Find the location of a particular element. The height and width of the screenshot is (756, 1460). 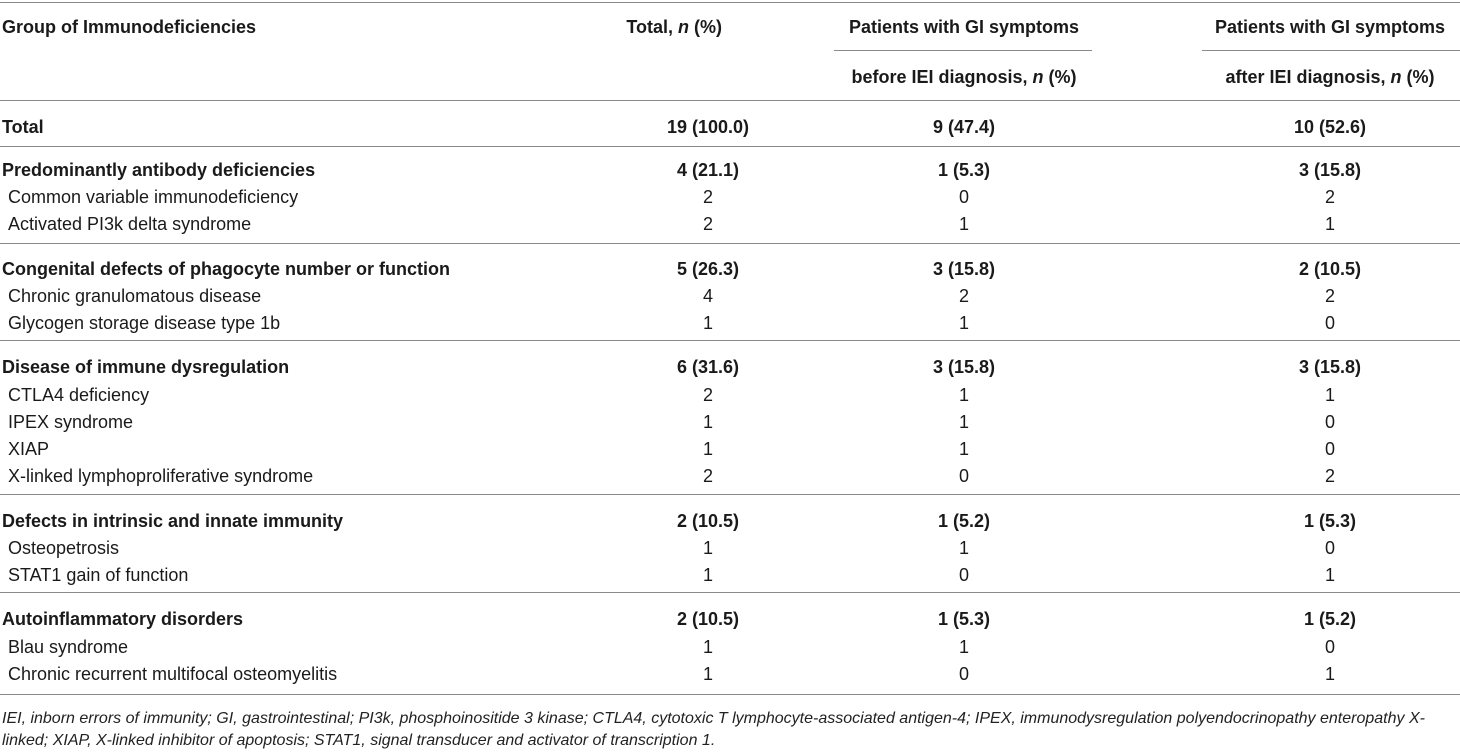

row-label: XIAP is located at coordinates (29, 449).